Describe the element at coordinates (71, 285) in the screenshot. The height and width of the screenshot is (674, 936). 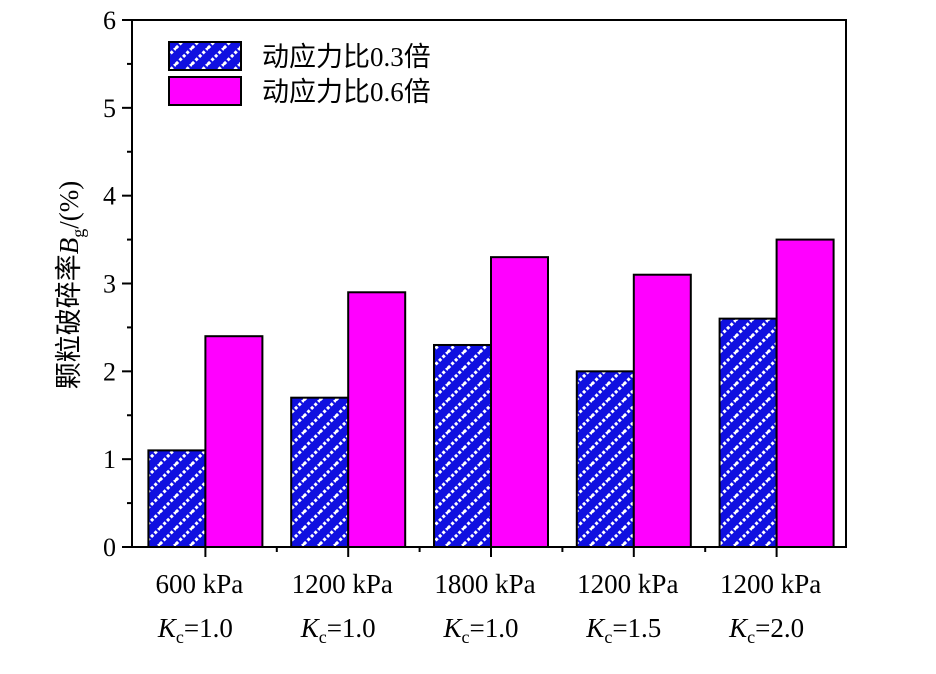
I see `y-axis-label: 颗粒破碎率Bg/(%)` at that location.